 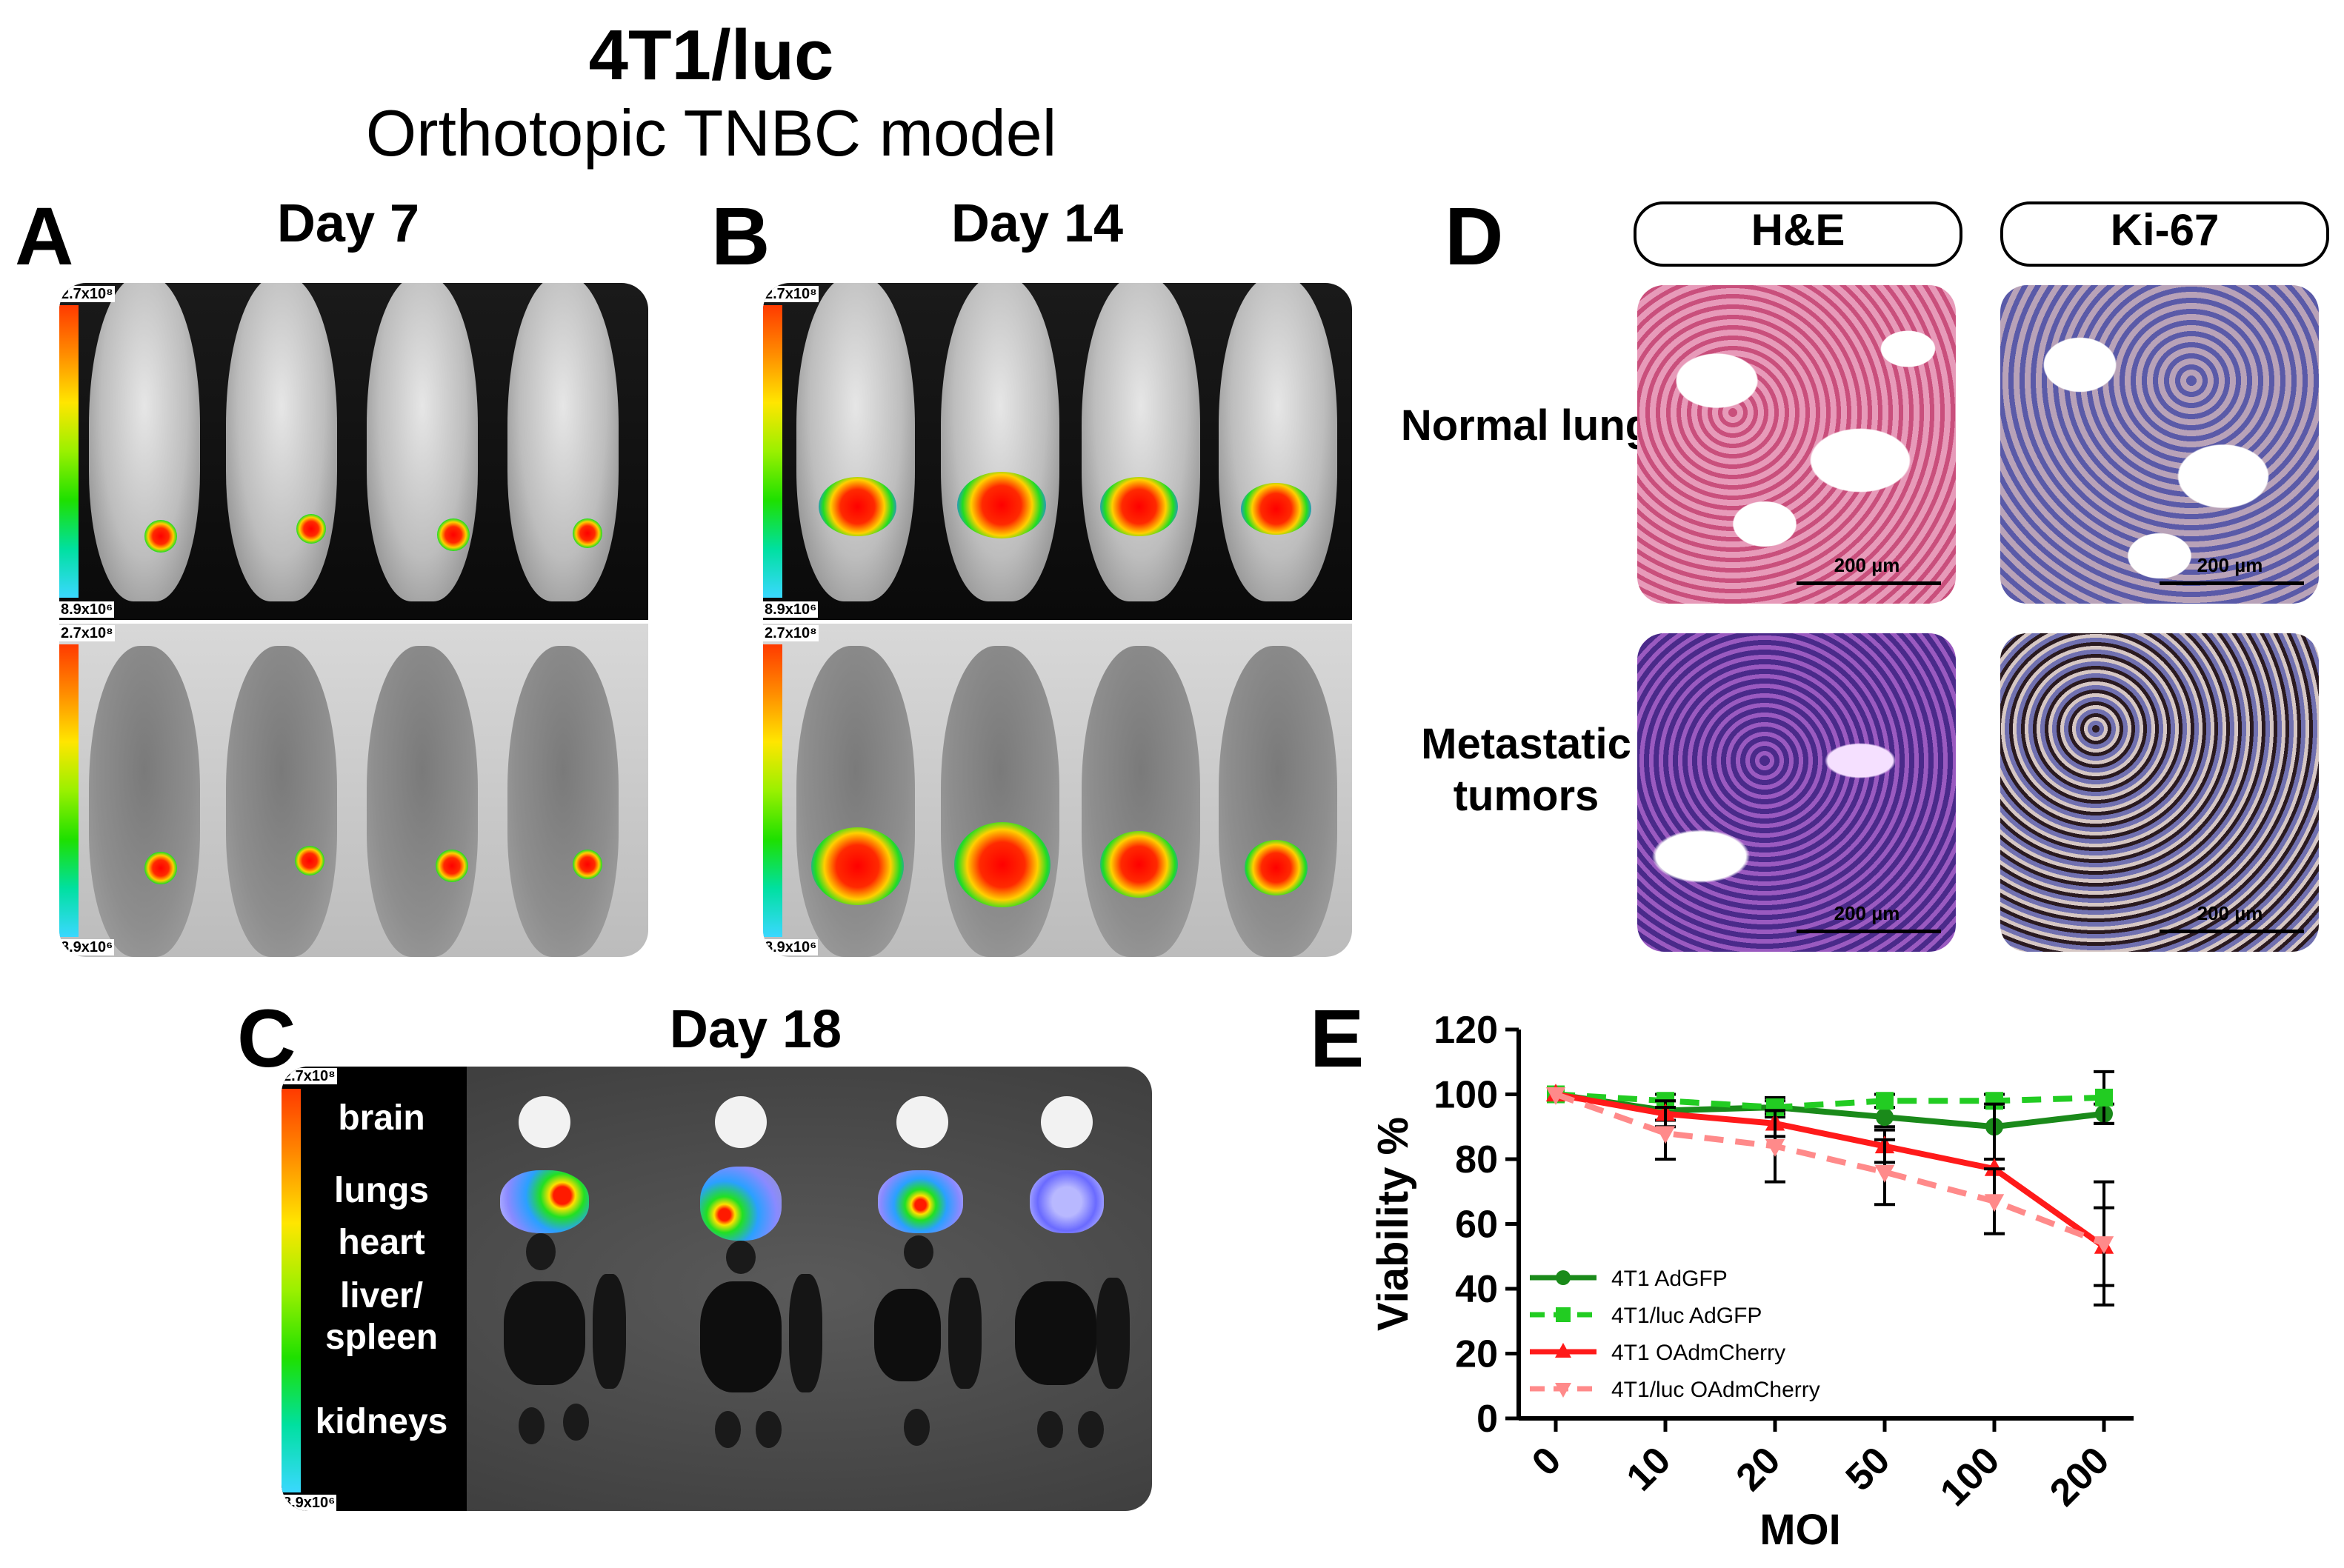 I want to click on ki67-normal-lung-image, so click(x=2159, y=444).